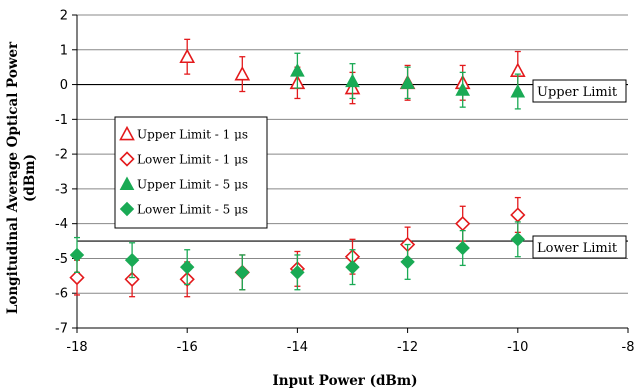 This screenshot has height=392, width=637. Describe the element at coordinates (61, 173) in the screenshot. I see `y-tick-labels: 2 1 0 -1 -2 -3 -4 -5 -6 -7` at that location.